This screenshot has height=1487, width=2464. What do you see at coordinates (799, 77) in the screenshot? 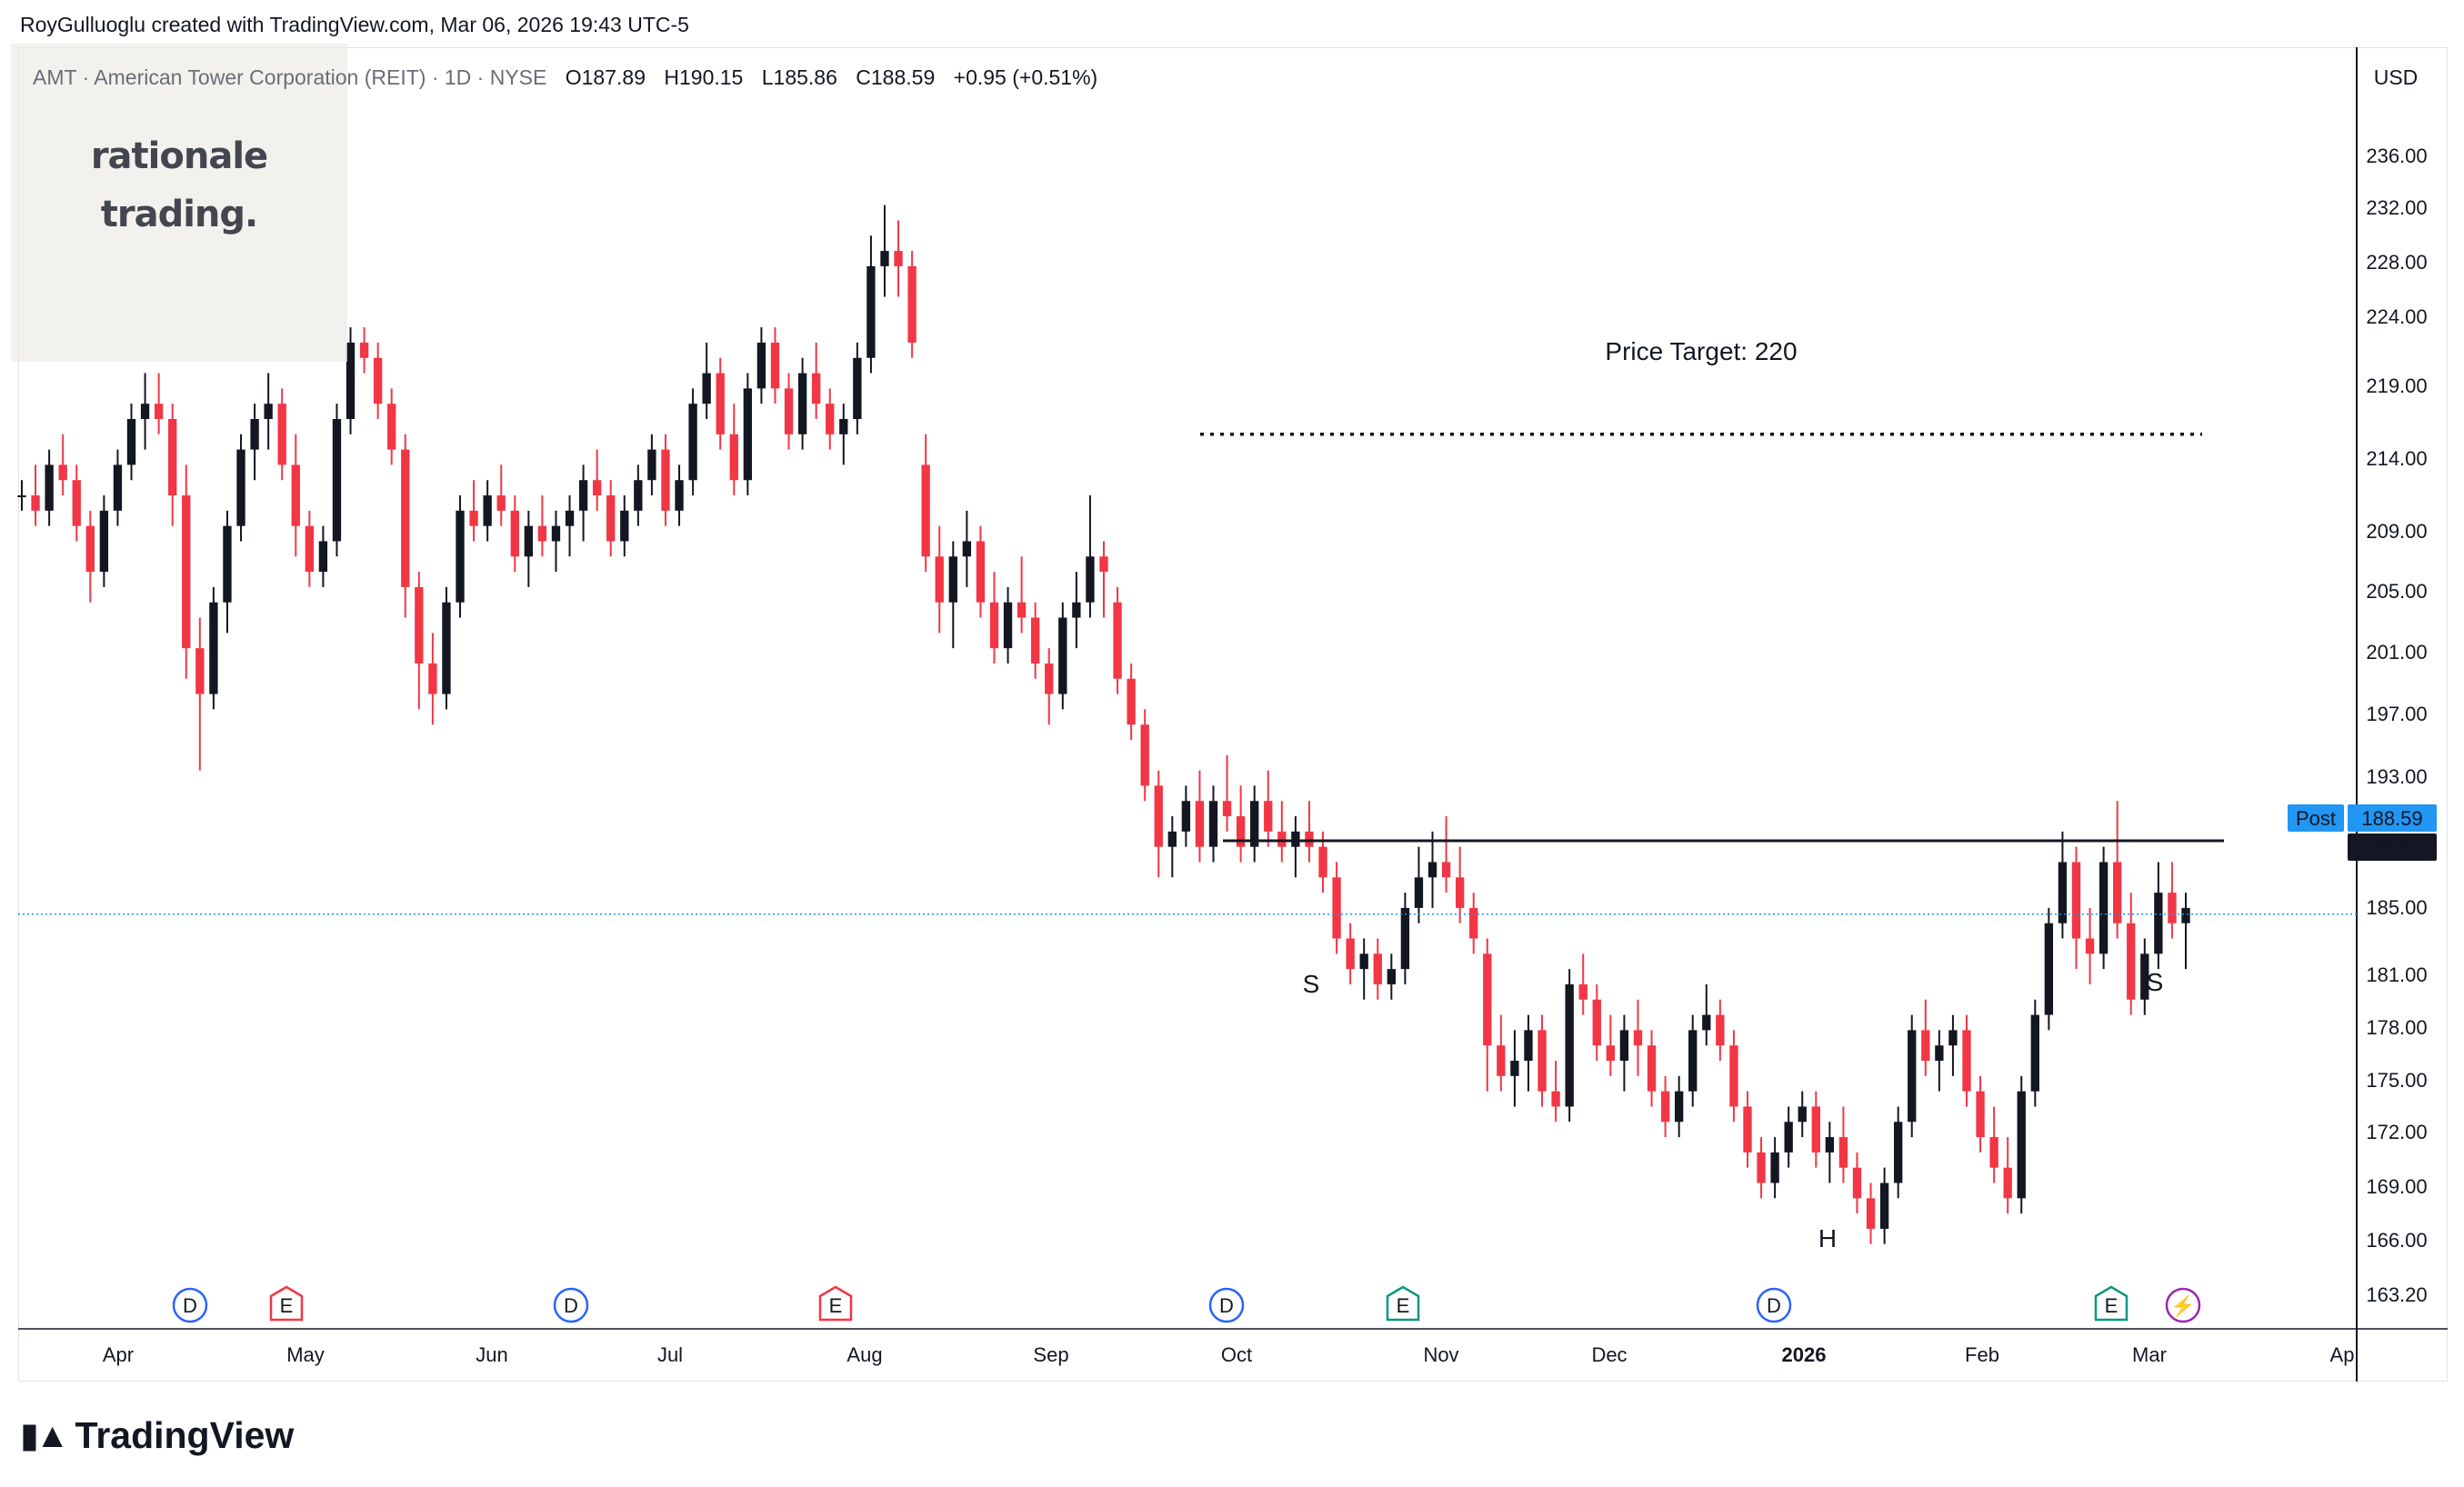
I see `low-value: L185.86` at bounding box center [799, 77].